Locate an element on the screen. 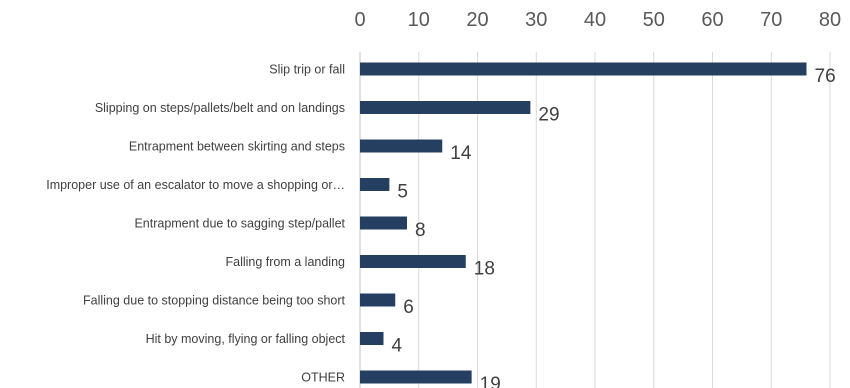 The height and width of the screenshot is (388, 850). x-tick-label: 0 is located at coordinates (359, 20).